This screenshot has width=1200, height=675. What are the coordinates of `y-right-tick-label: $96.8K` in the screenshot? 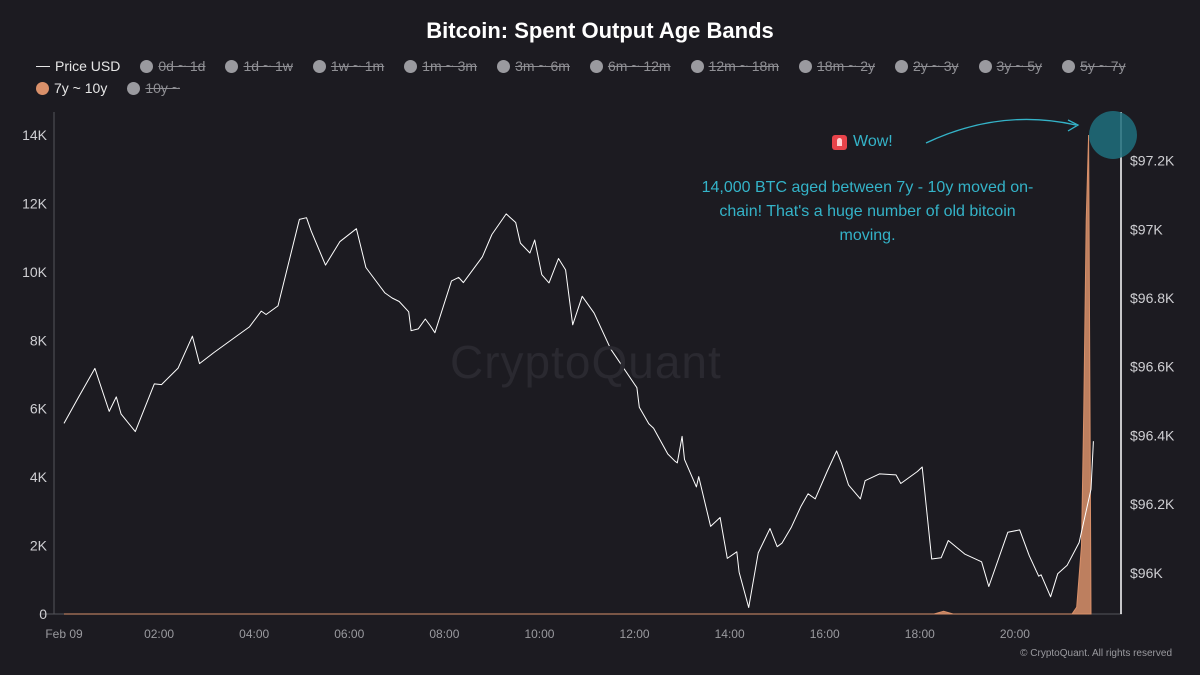 It's located at (1152, 298).